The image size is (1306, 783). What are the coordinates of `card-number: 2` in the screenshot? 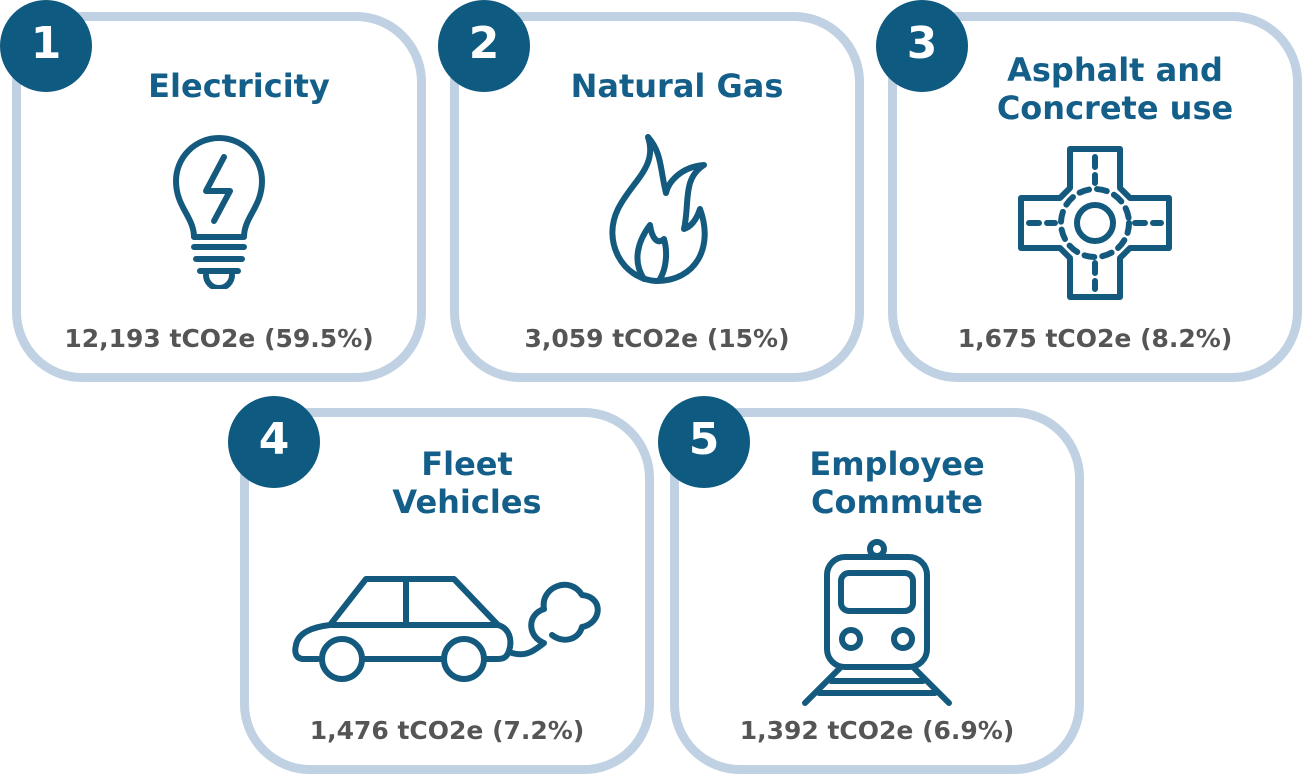 It's located at (484, 46).